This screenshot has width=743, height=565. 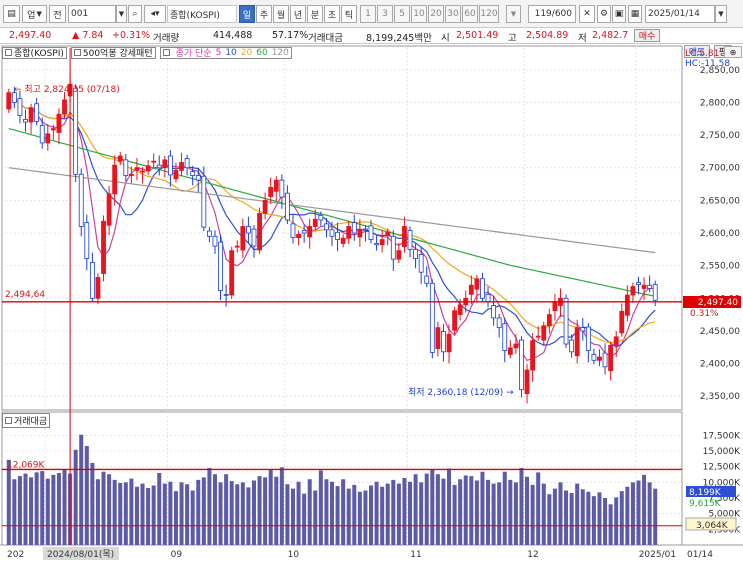 I want to click on sell-button: 매도, so click(x=697, y=51).